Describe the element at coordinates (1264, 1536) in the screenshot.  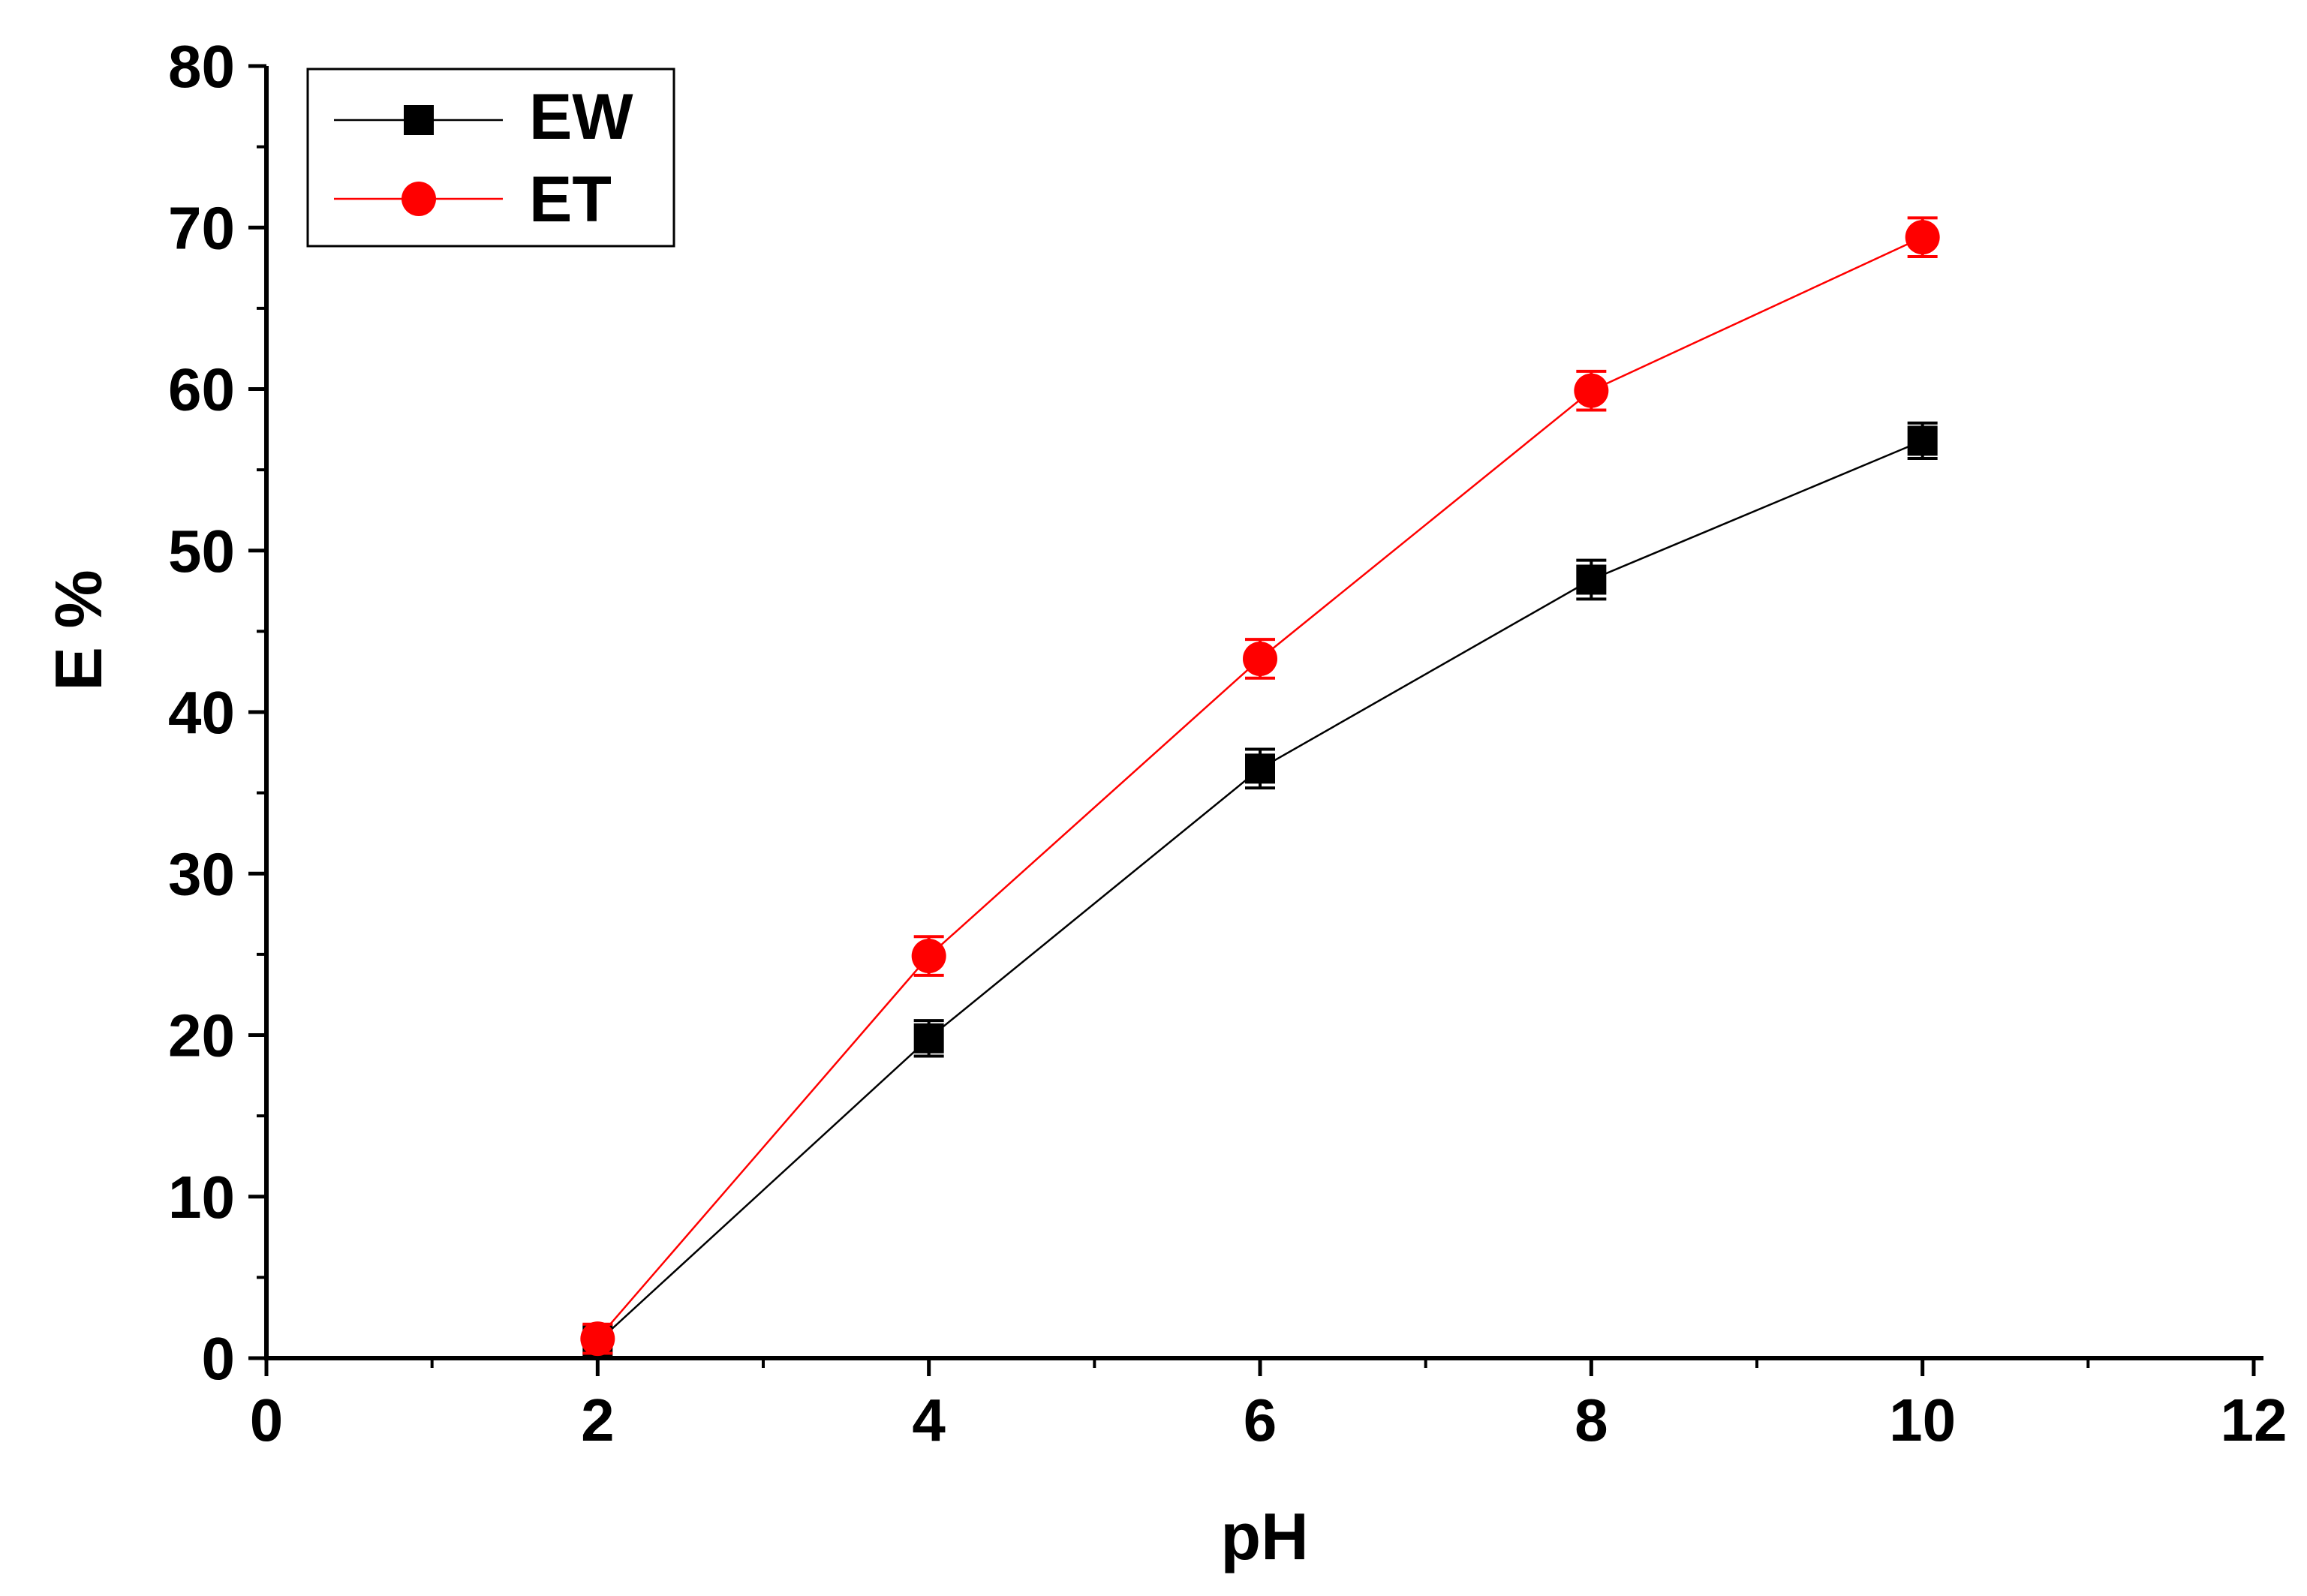
I see `x-axis-label: pH` at that location.